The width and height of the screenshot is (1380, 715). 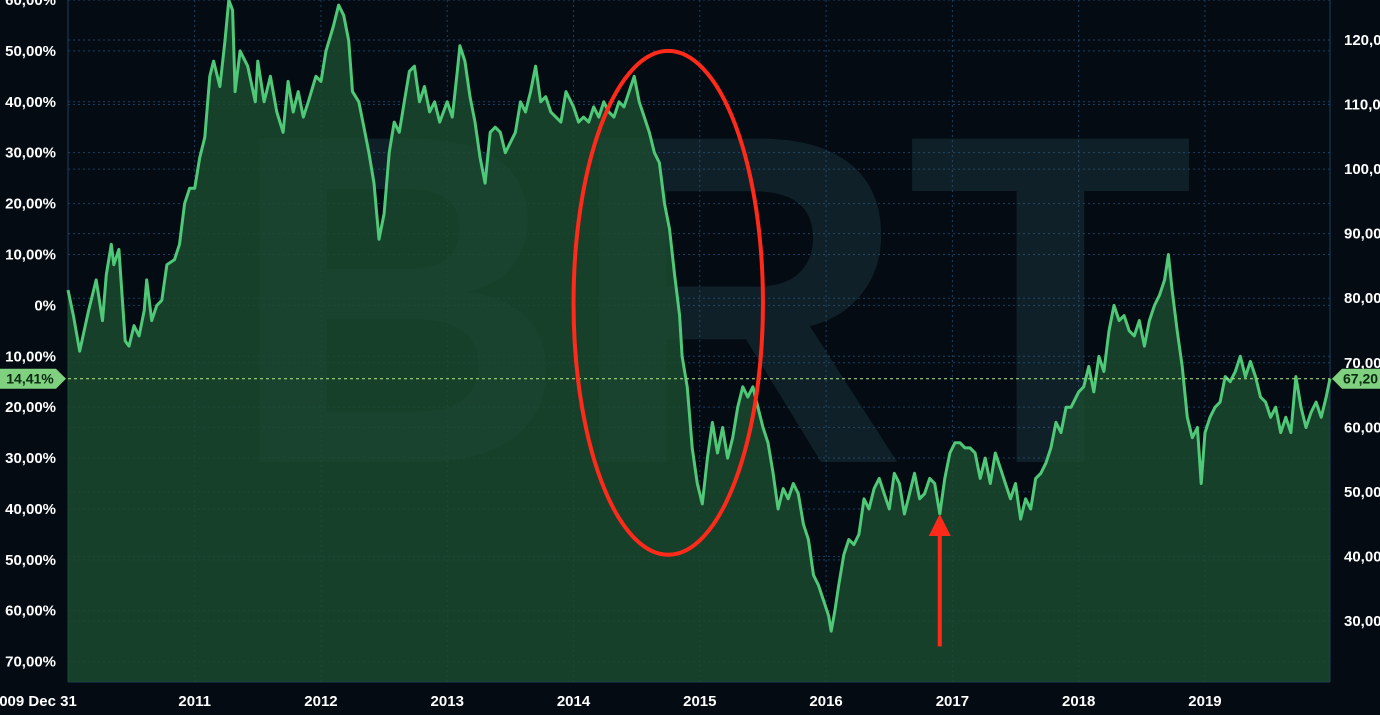 What do you see at coordinates (1362, 363) in the screenshot?
I see `y-right-tick-label: 70,00` at bounding box center [1362, 363].